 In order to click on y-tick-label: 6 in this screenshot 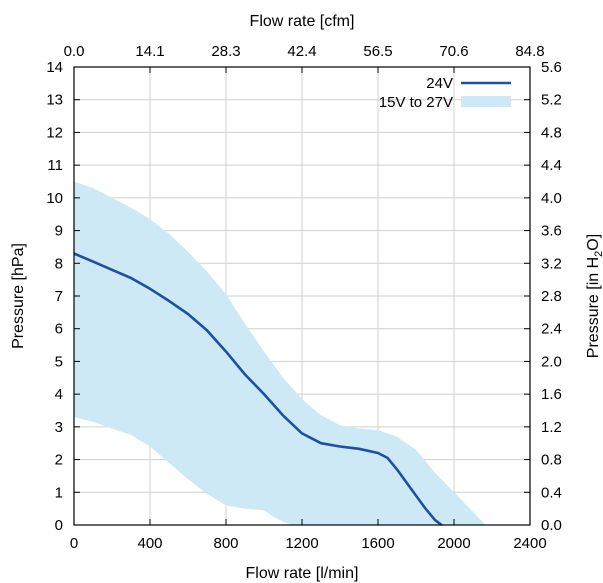, I will do `click(59, 329)`.